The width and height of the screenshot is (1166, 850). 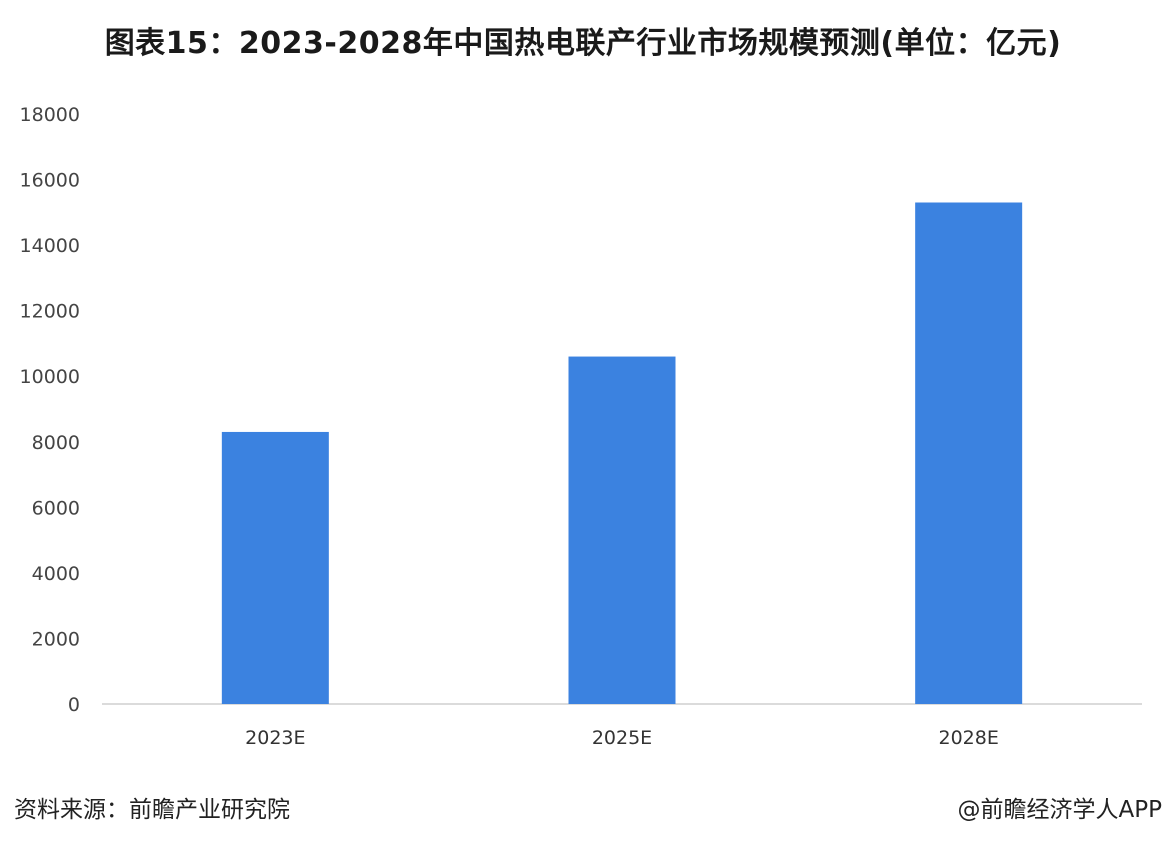 I want to click on y-tick-label: 2000, so click(x=56, y=639).